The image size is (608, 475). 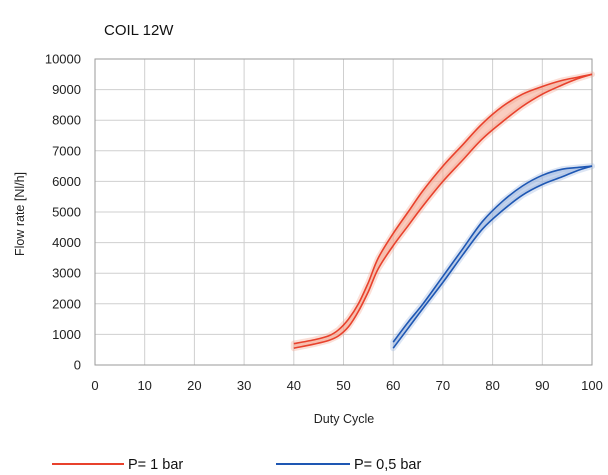 What do you see at coordinates (244, 385) in the screenshot?
I see `x-tick-label: 30` at bounding box center [244, 385].